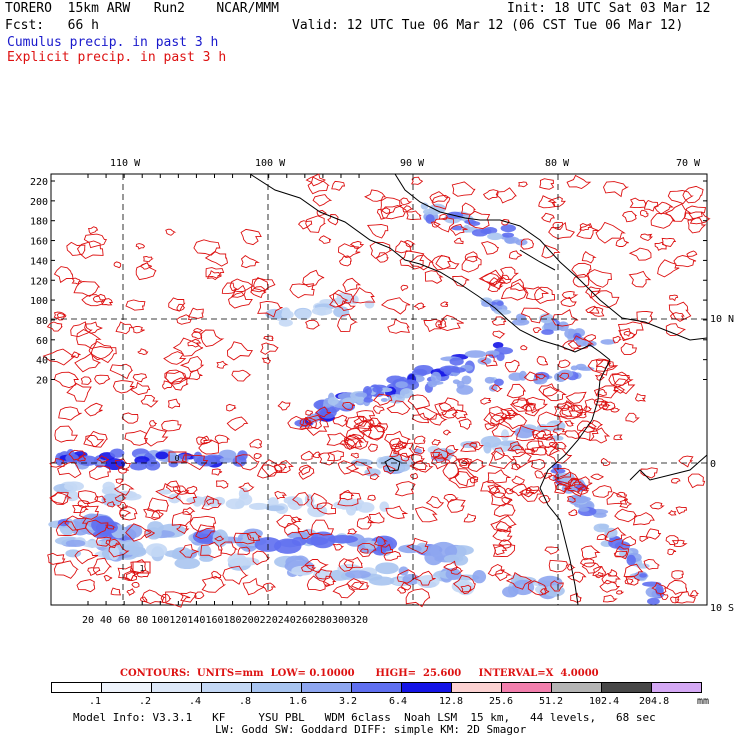 The image size is (740, 740). I want to click on legend-unit: mm, so click(703, 701).